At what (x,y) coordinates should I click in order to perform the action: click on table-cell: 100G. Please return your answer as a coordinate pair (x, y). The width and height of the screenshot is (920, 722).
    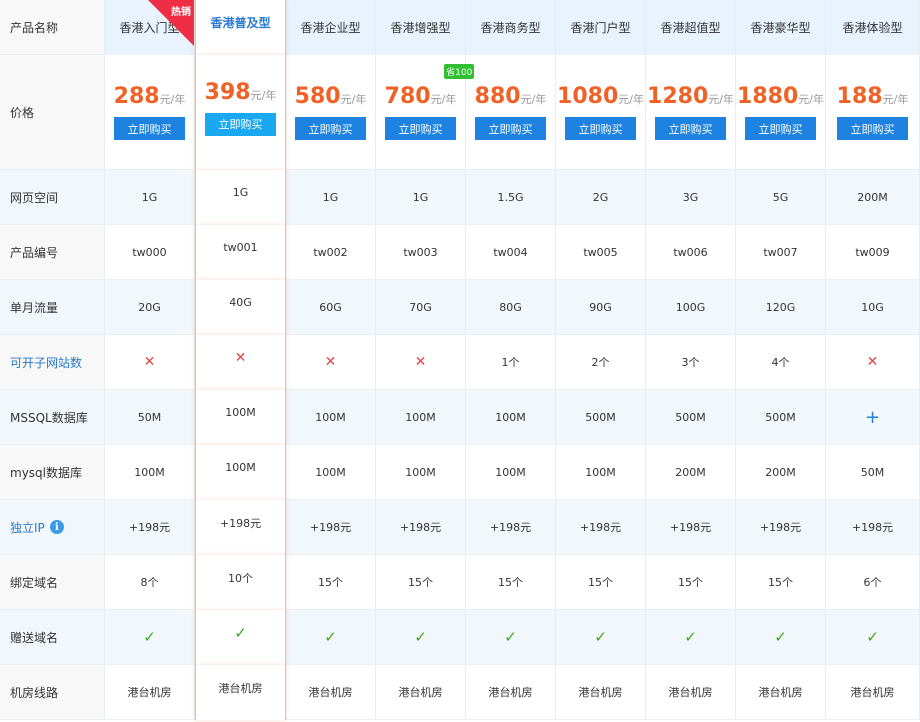
    Looking at the image, I should click on (691, 307).